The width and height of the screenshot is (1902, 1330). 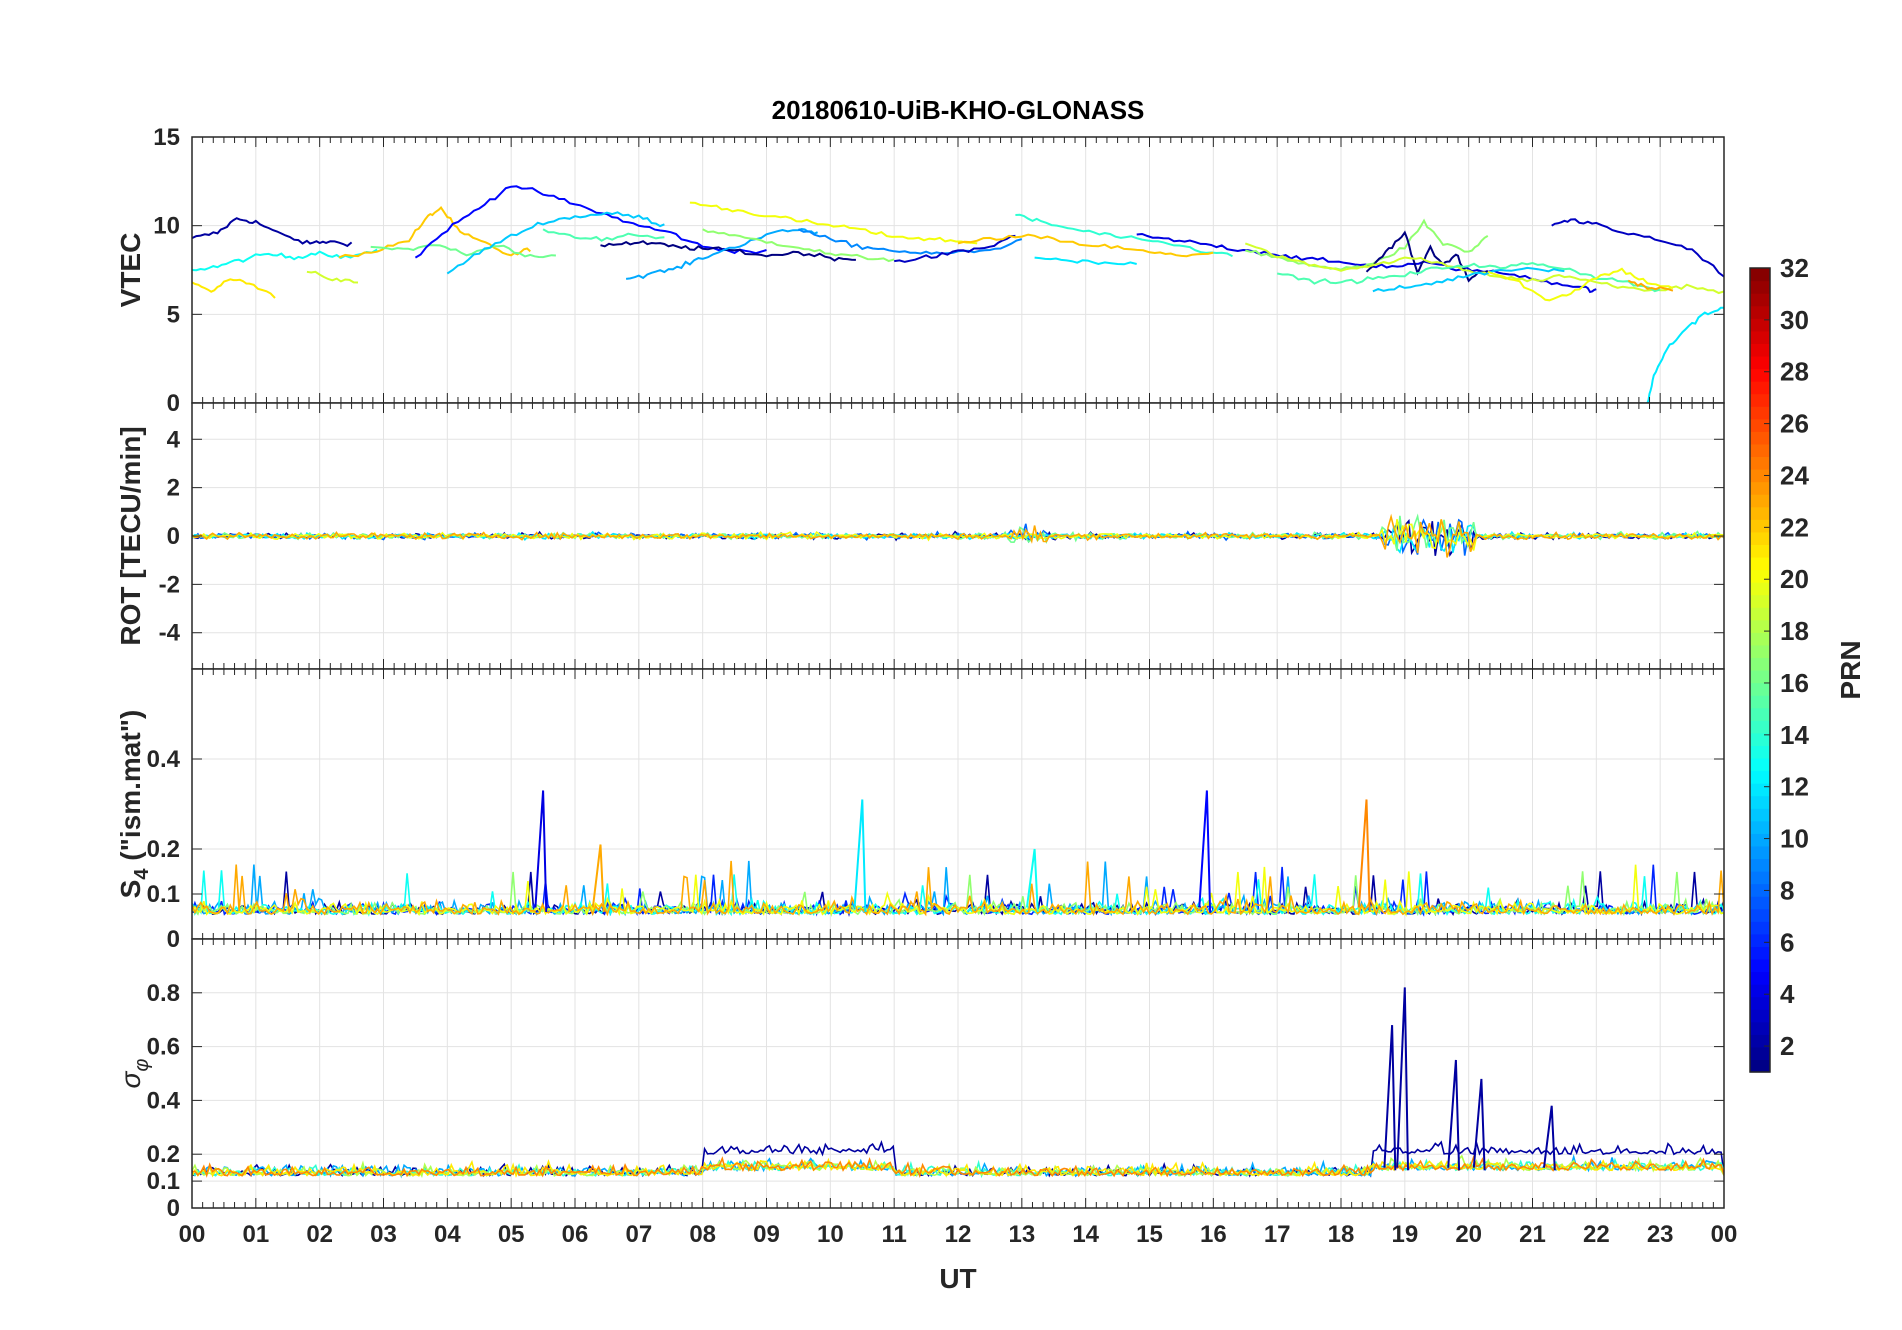 I want to click on colorbar-tick-label: 8, so click(x=1787, y=890).